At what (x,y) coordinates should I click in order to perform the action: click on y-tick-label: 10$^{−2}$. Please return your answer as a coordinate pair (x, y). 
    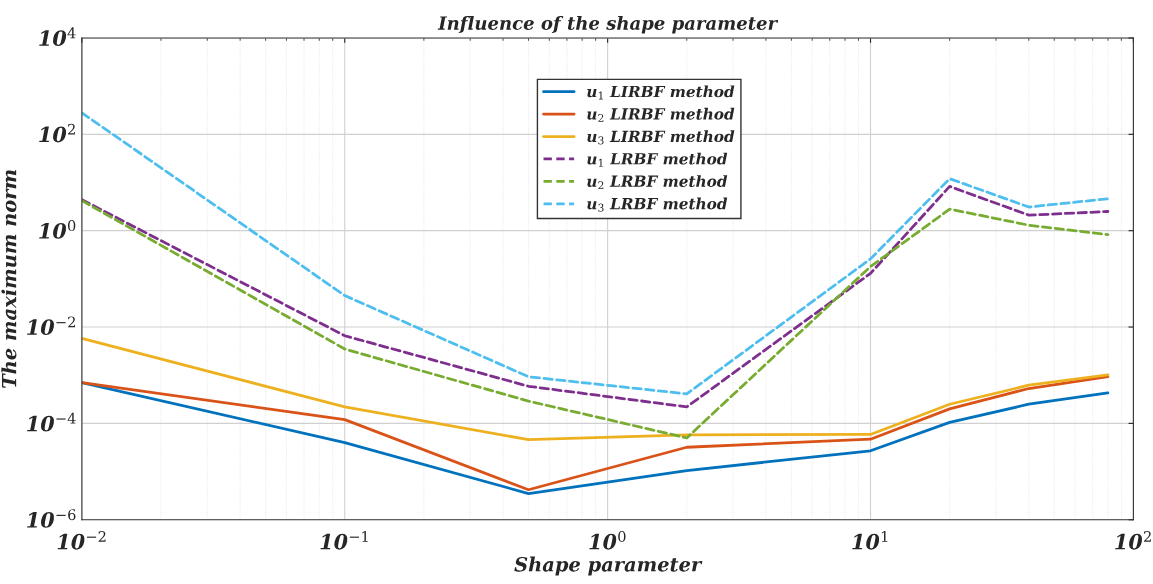
    Looking at the image, I should click on (51, 326).